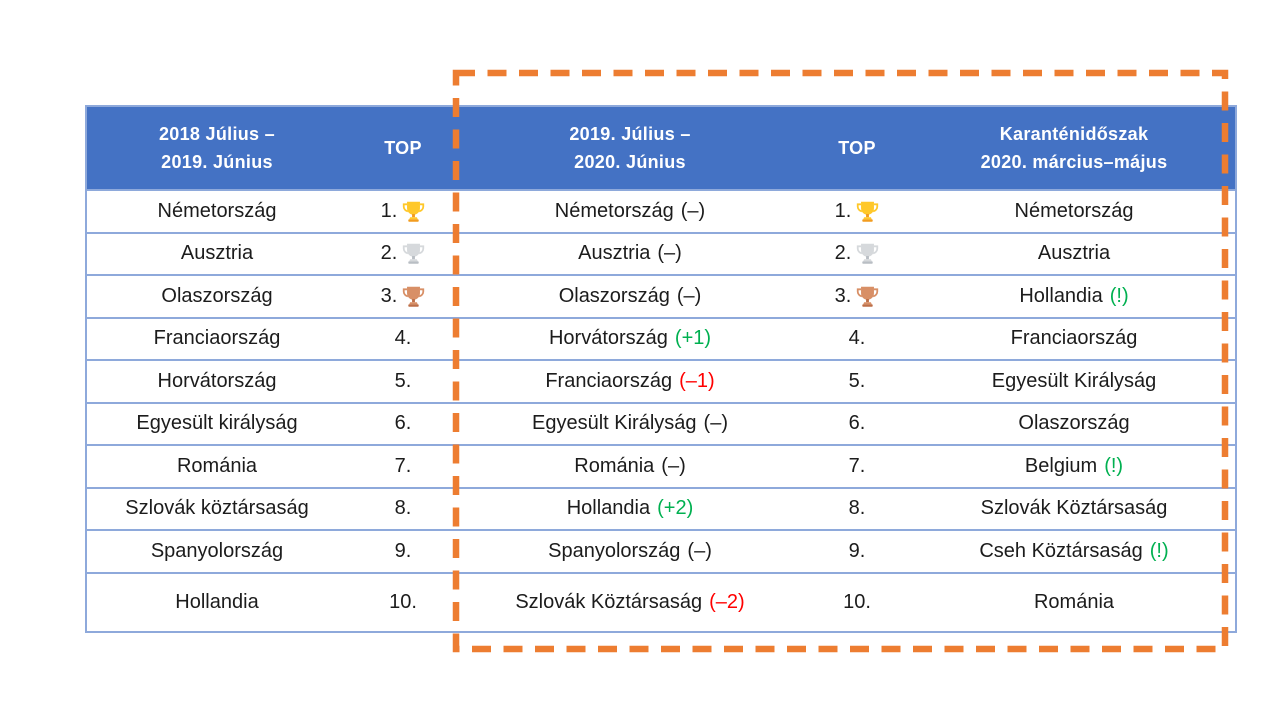 This screenshot has width=1280, height=720. I want to click on cell-country-2018: Ausztria, so click(217, 254).